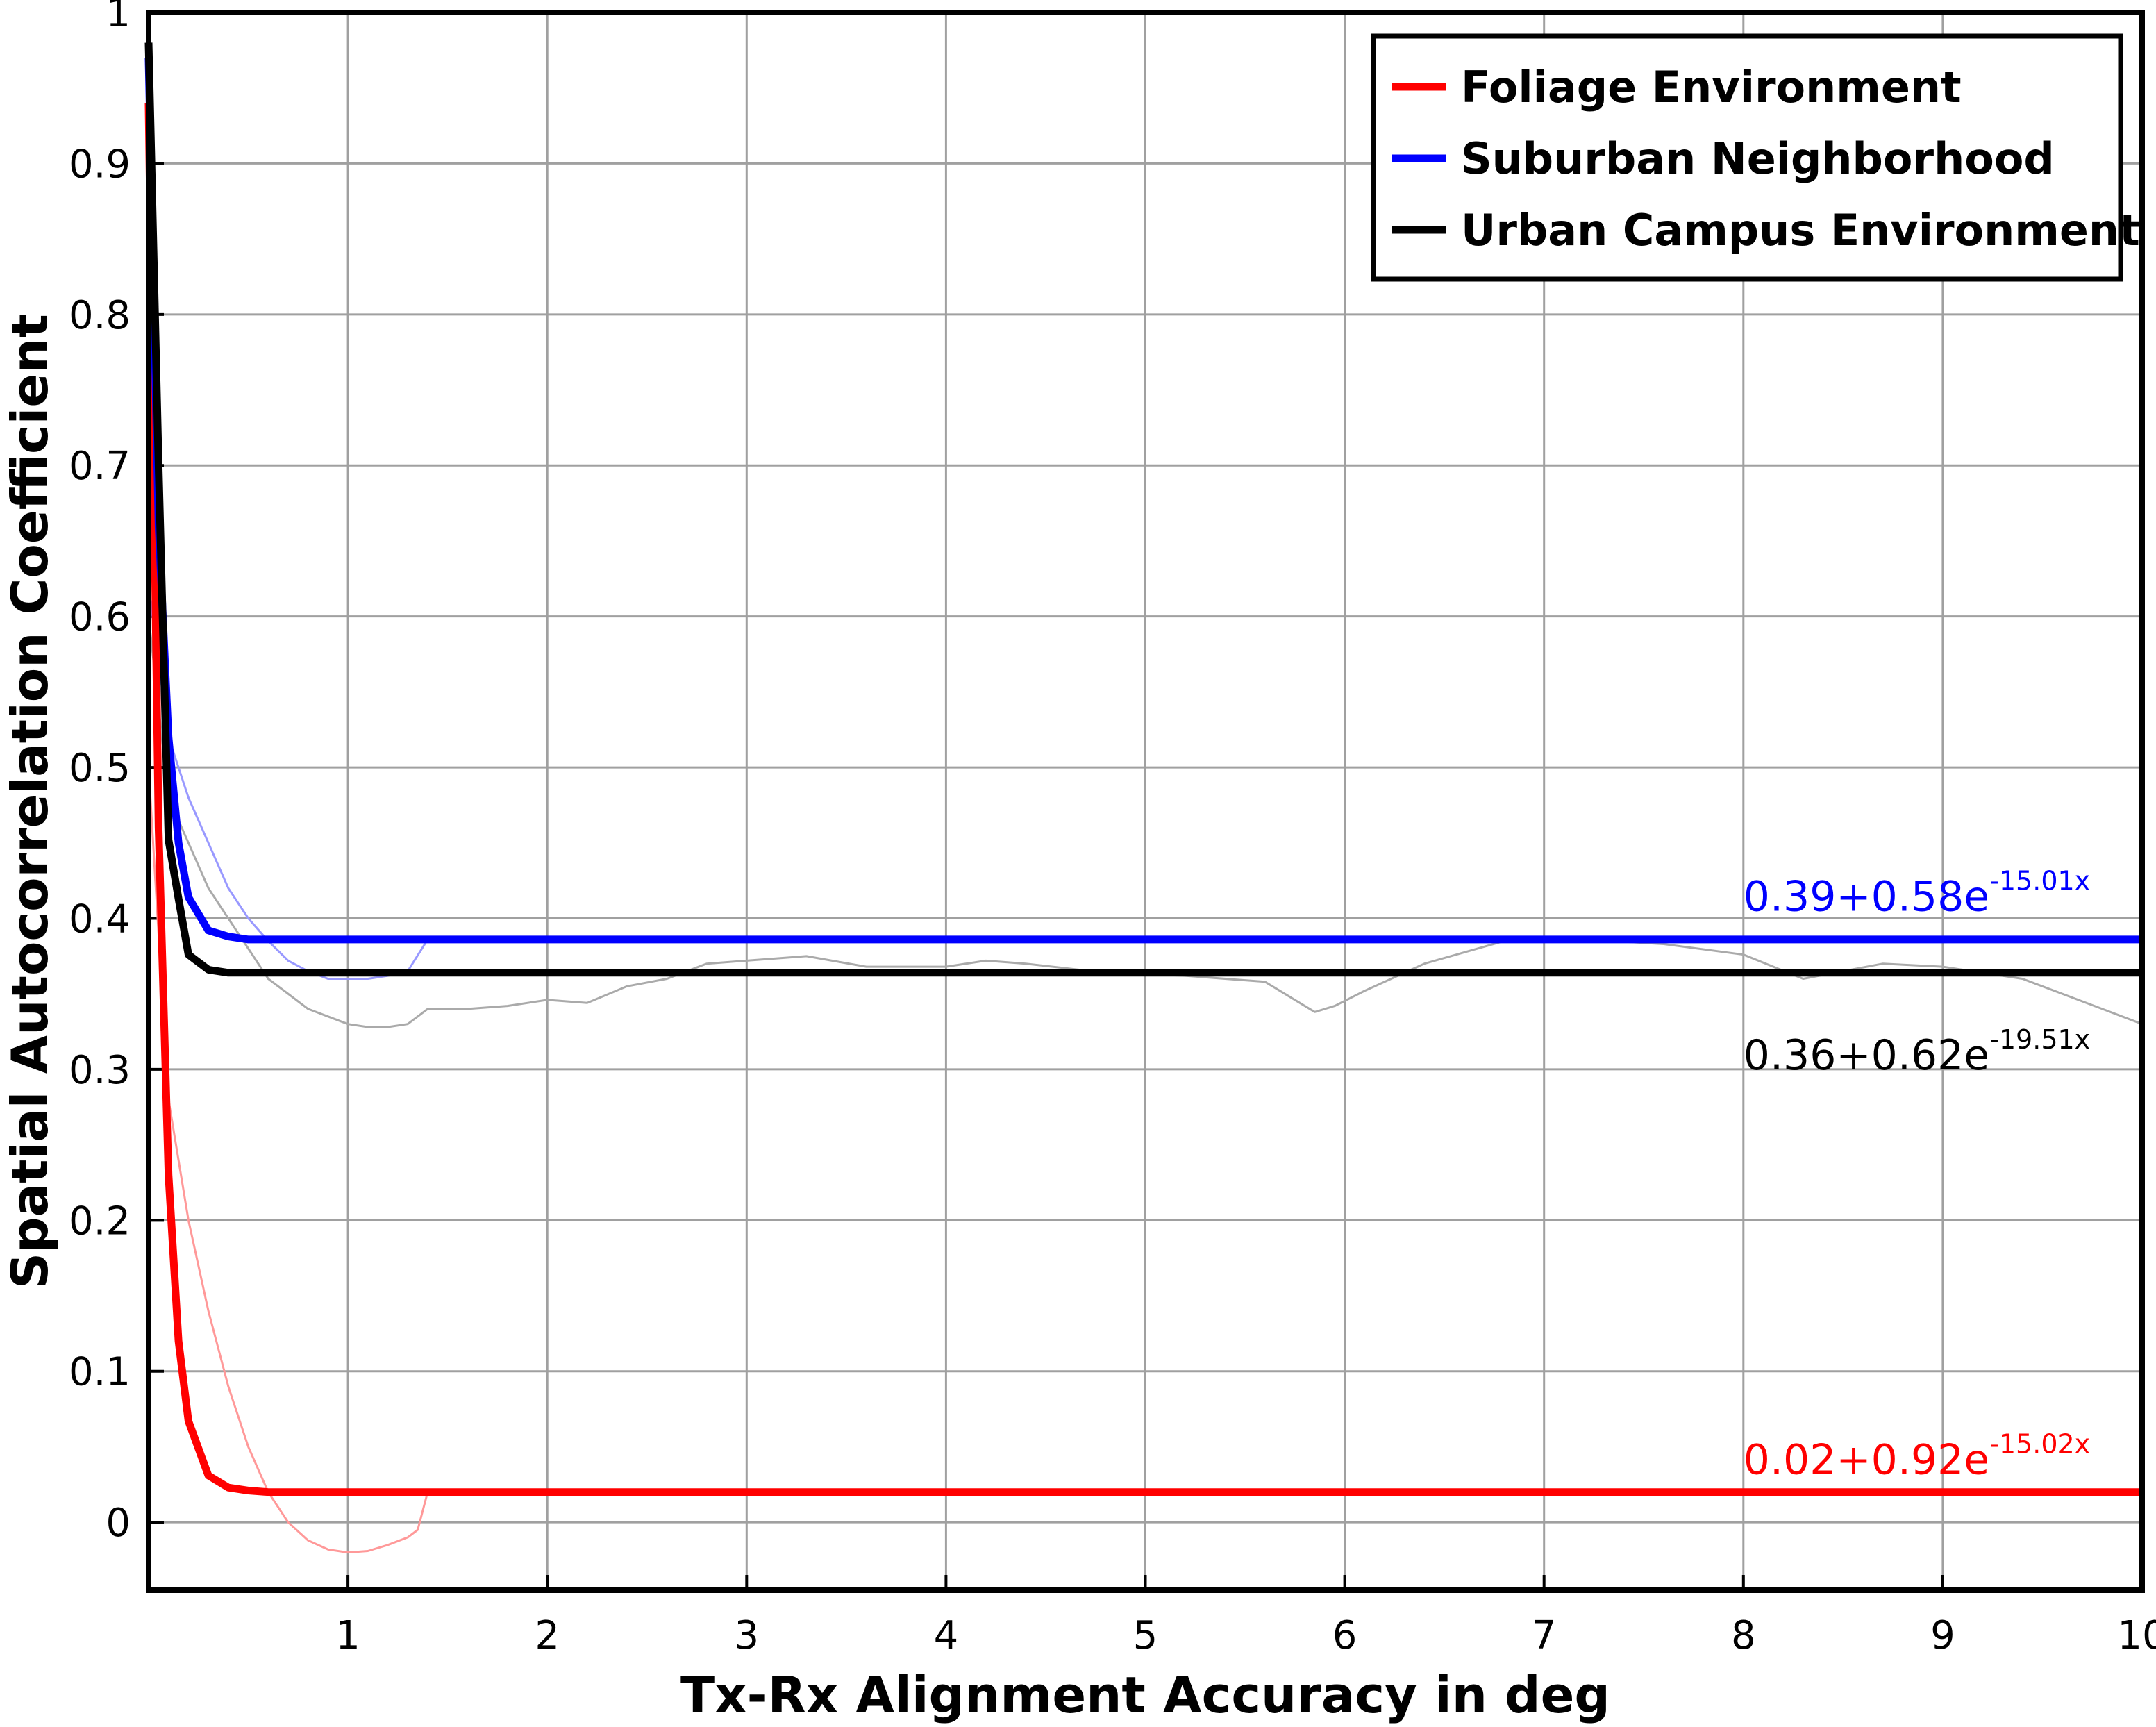 This screenshot has width=2156, height=1727. I want to click on x-tick-label: 8, so click(1744, 1636).